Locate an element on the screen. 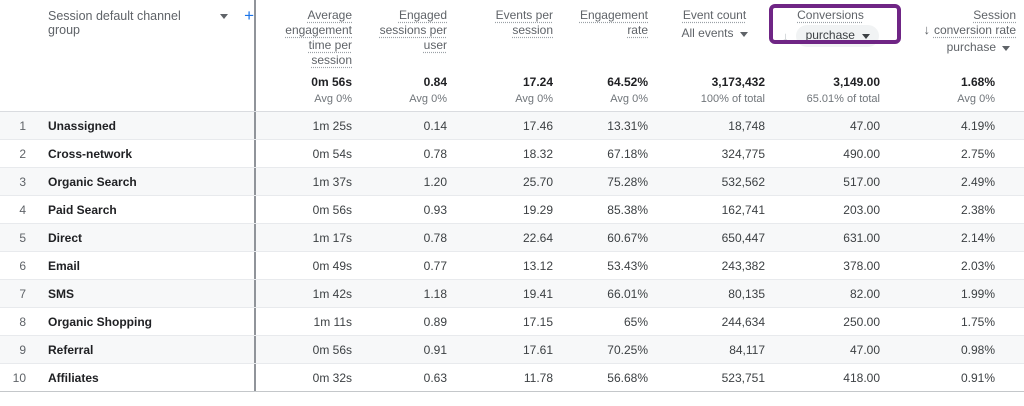 This screenshot has height=406, width=1024. metric-cell: 0.93 is located at coordinates (435, 209).